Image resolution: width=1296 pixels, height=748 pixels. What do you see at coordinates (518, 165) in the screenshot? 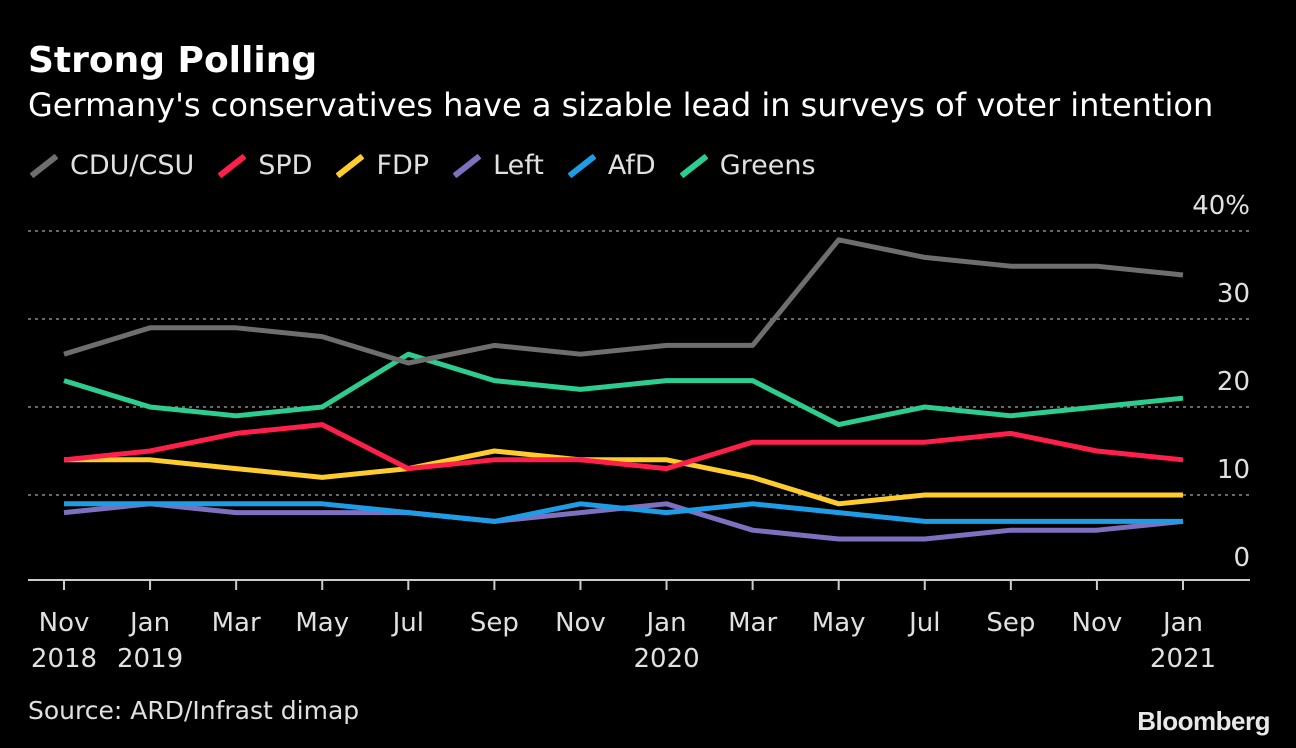
I see `legend-label-left: Left` at bounding box center [518, 165].